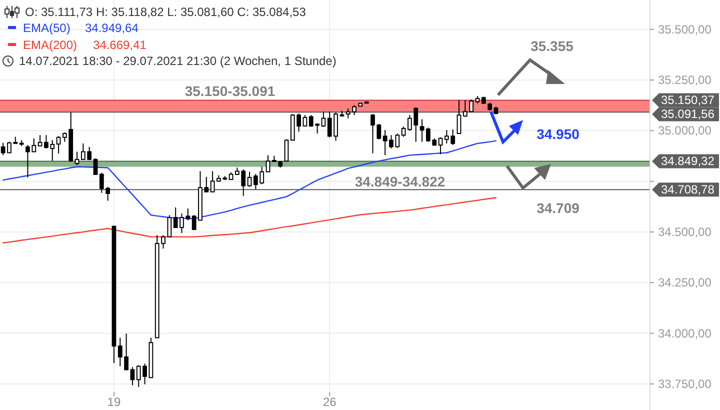 This screenshot has height=410, width=720. What do you see at coordinates (46, 28) in the screenshot?
I see `legend-label: EMA(50)` at bounding box center [46, 28].